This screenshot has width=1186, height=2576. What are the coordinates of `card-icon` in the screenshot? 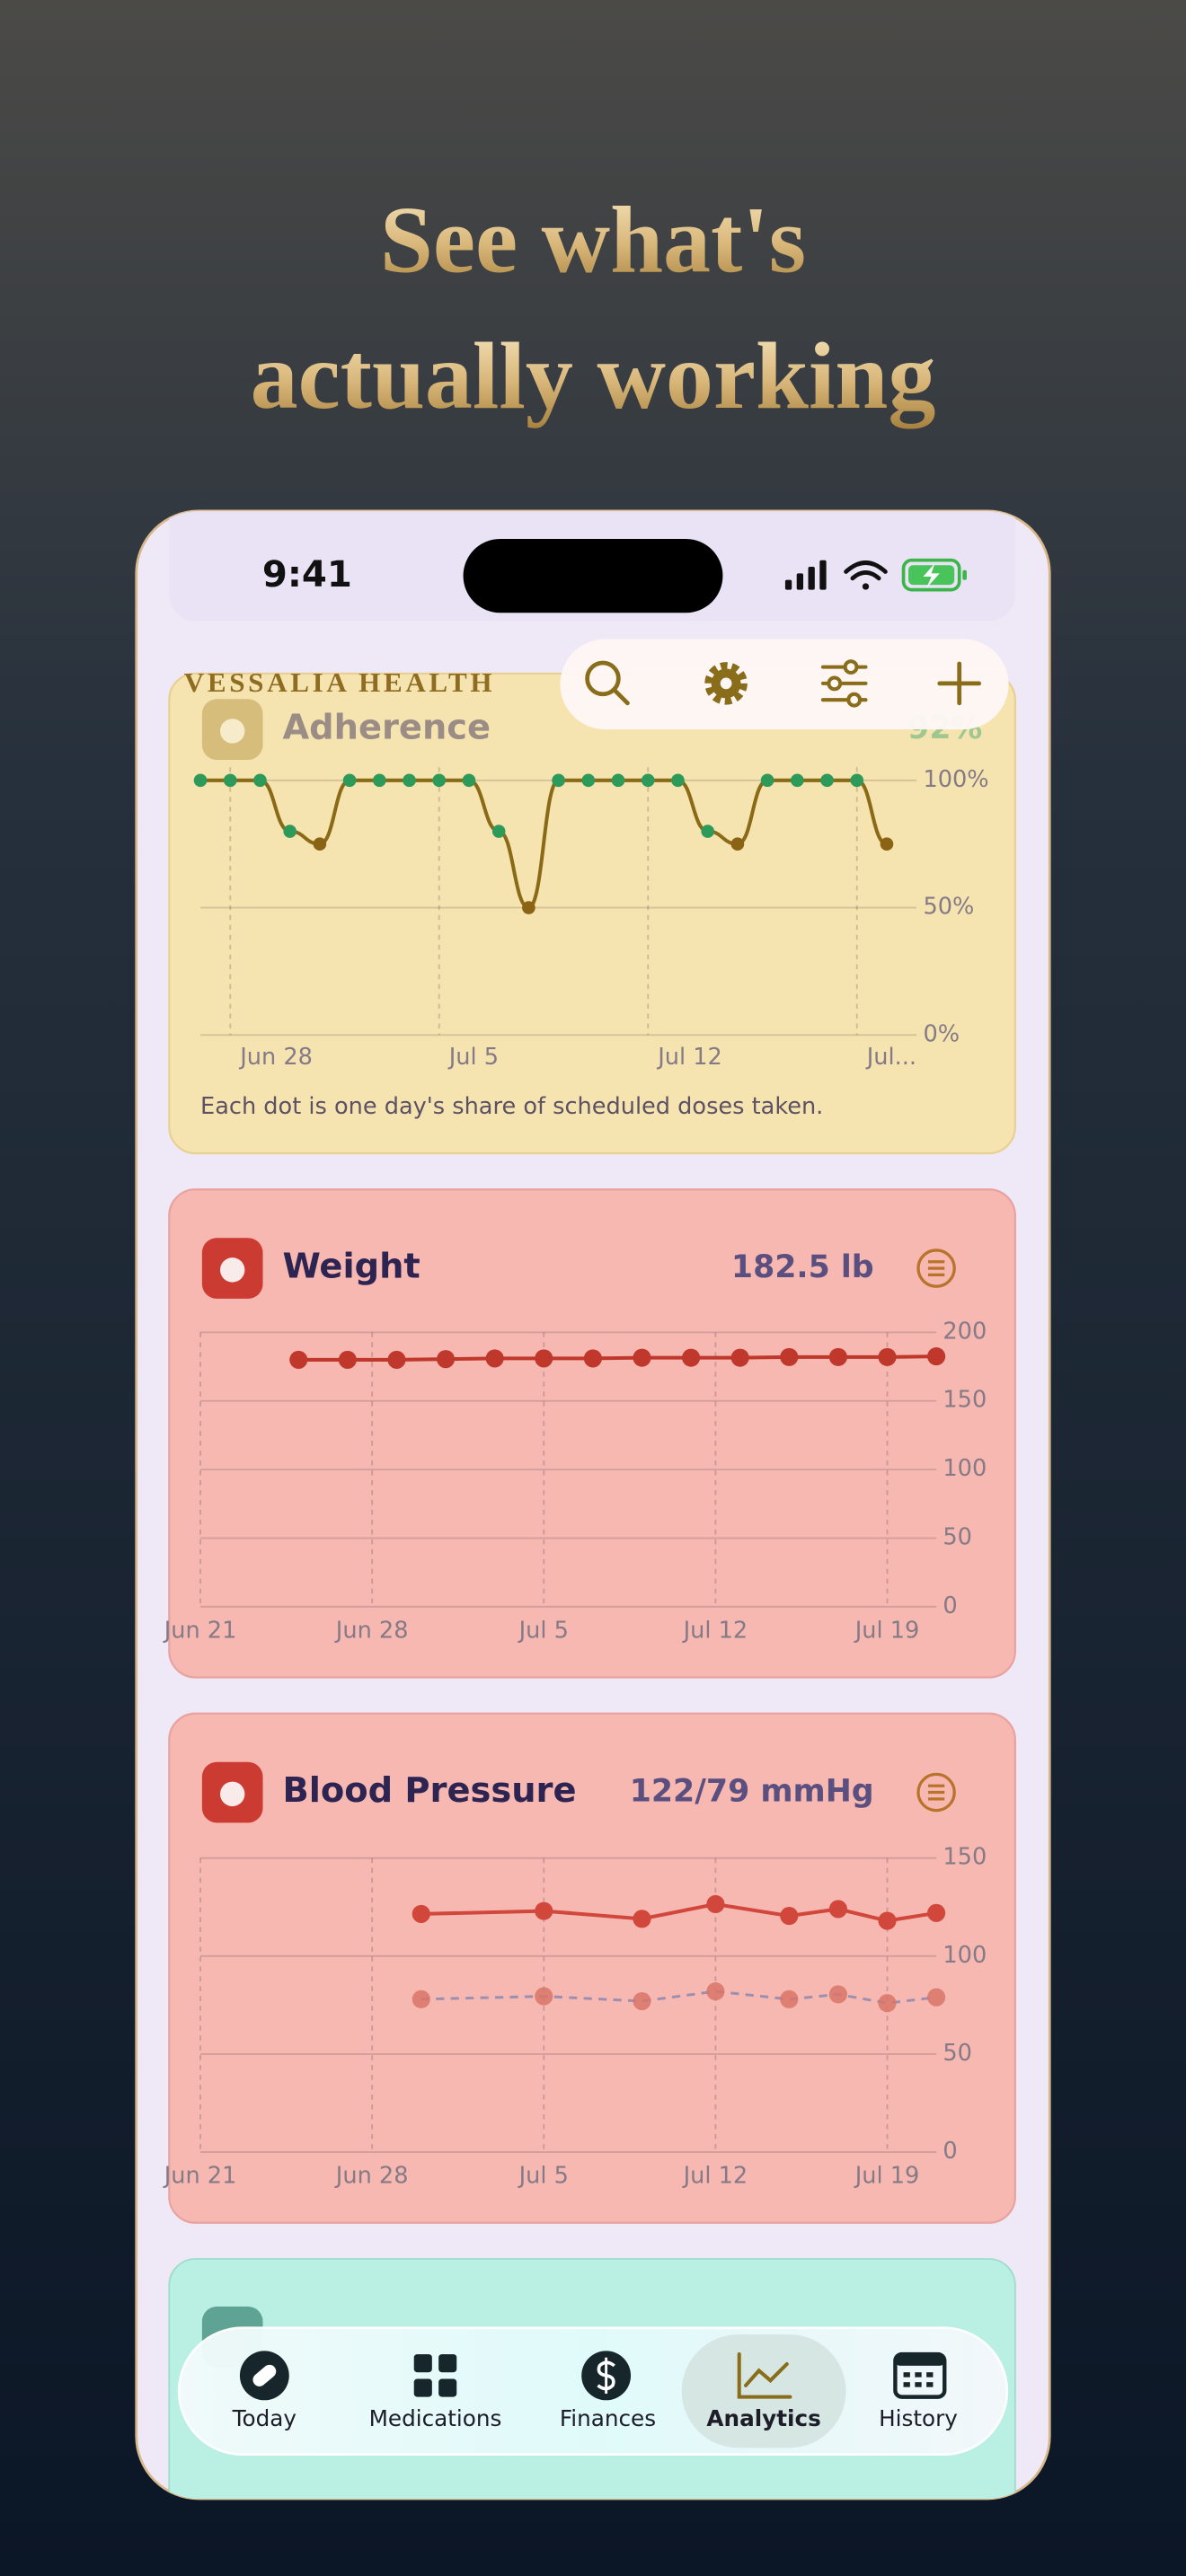 It's located at (232, 729).